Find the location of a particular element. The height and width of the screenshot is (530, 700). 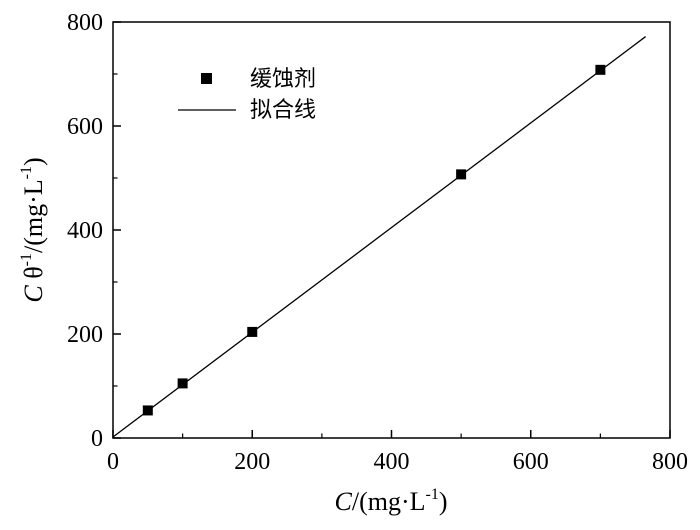

legend-marker-square is located at coordinates (206, 78).